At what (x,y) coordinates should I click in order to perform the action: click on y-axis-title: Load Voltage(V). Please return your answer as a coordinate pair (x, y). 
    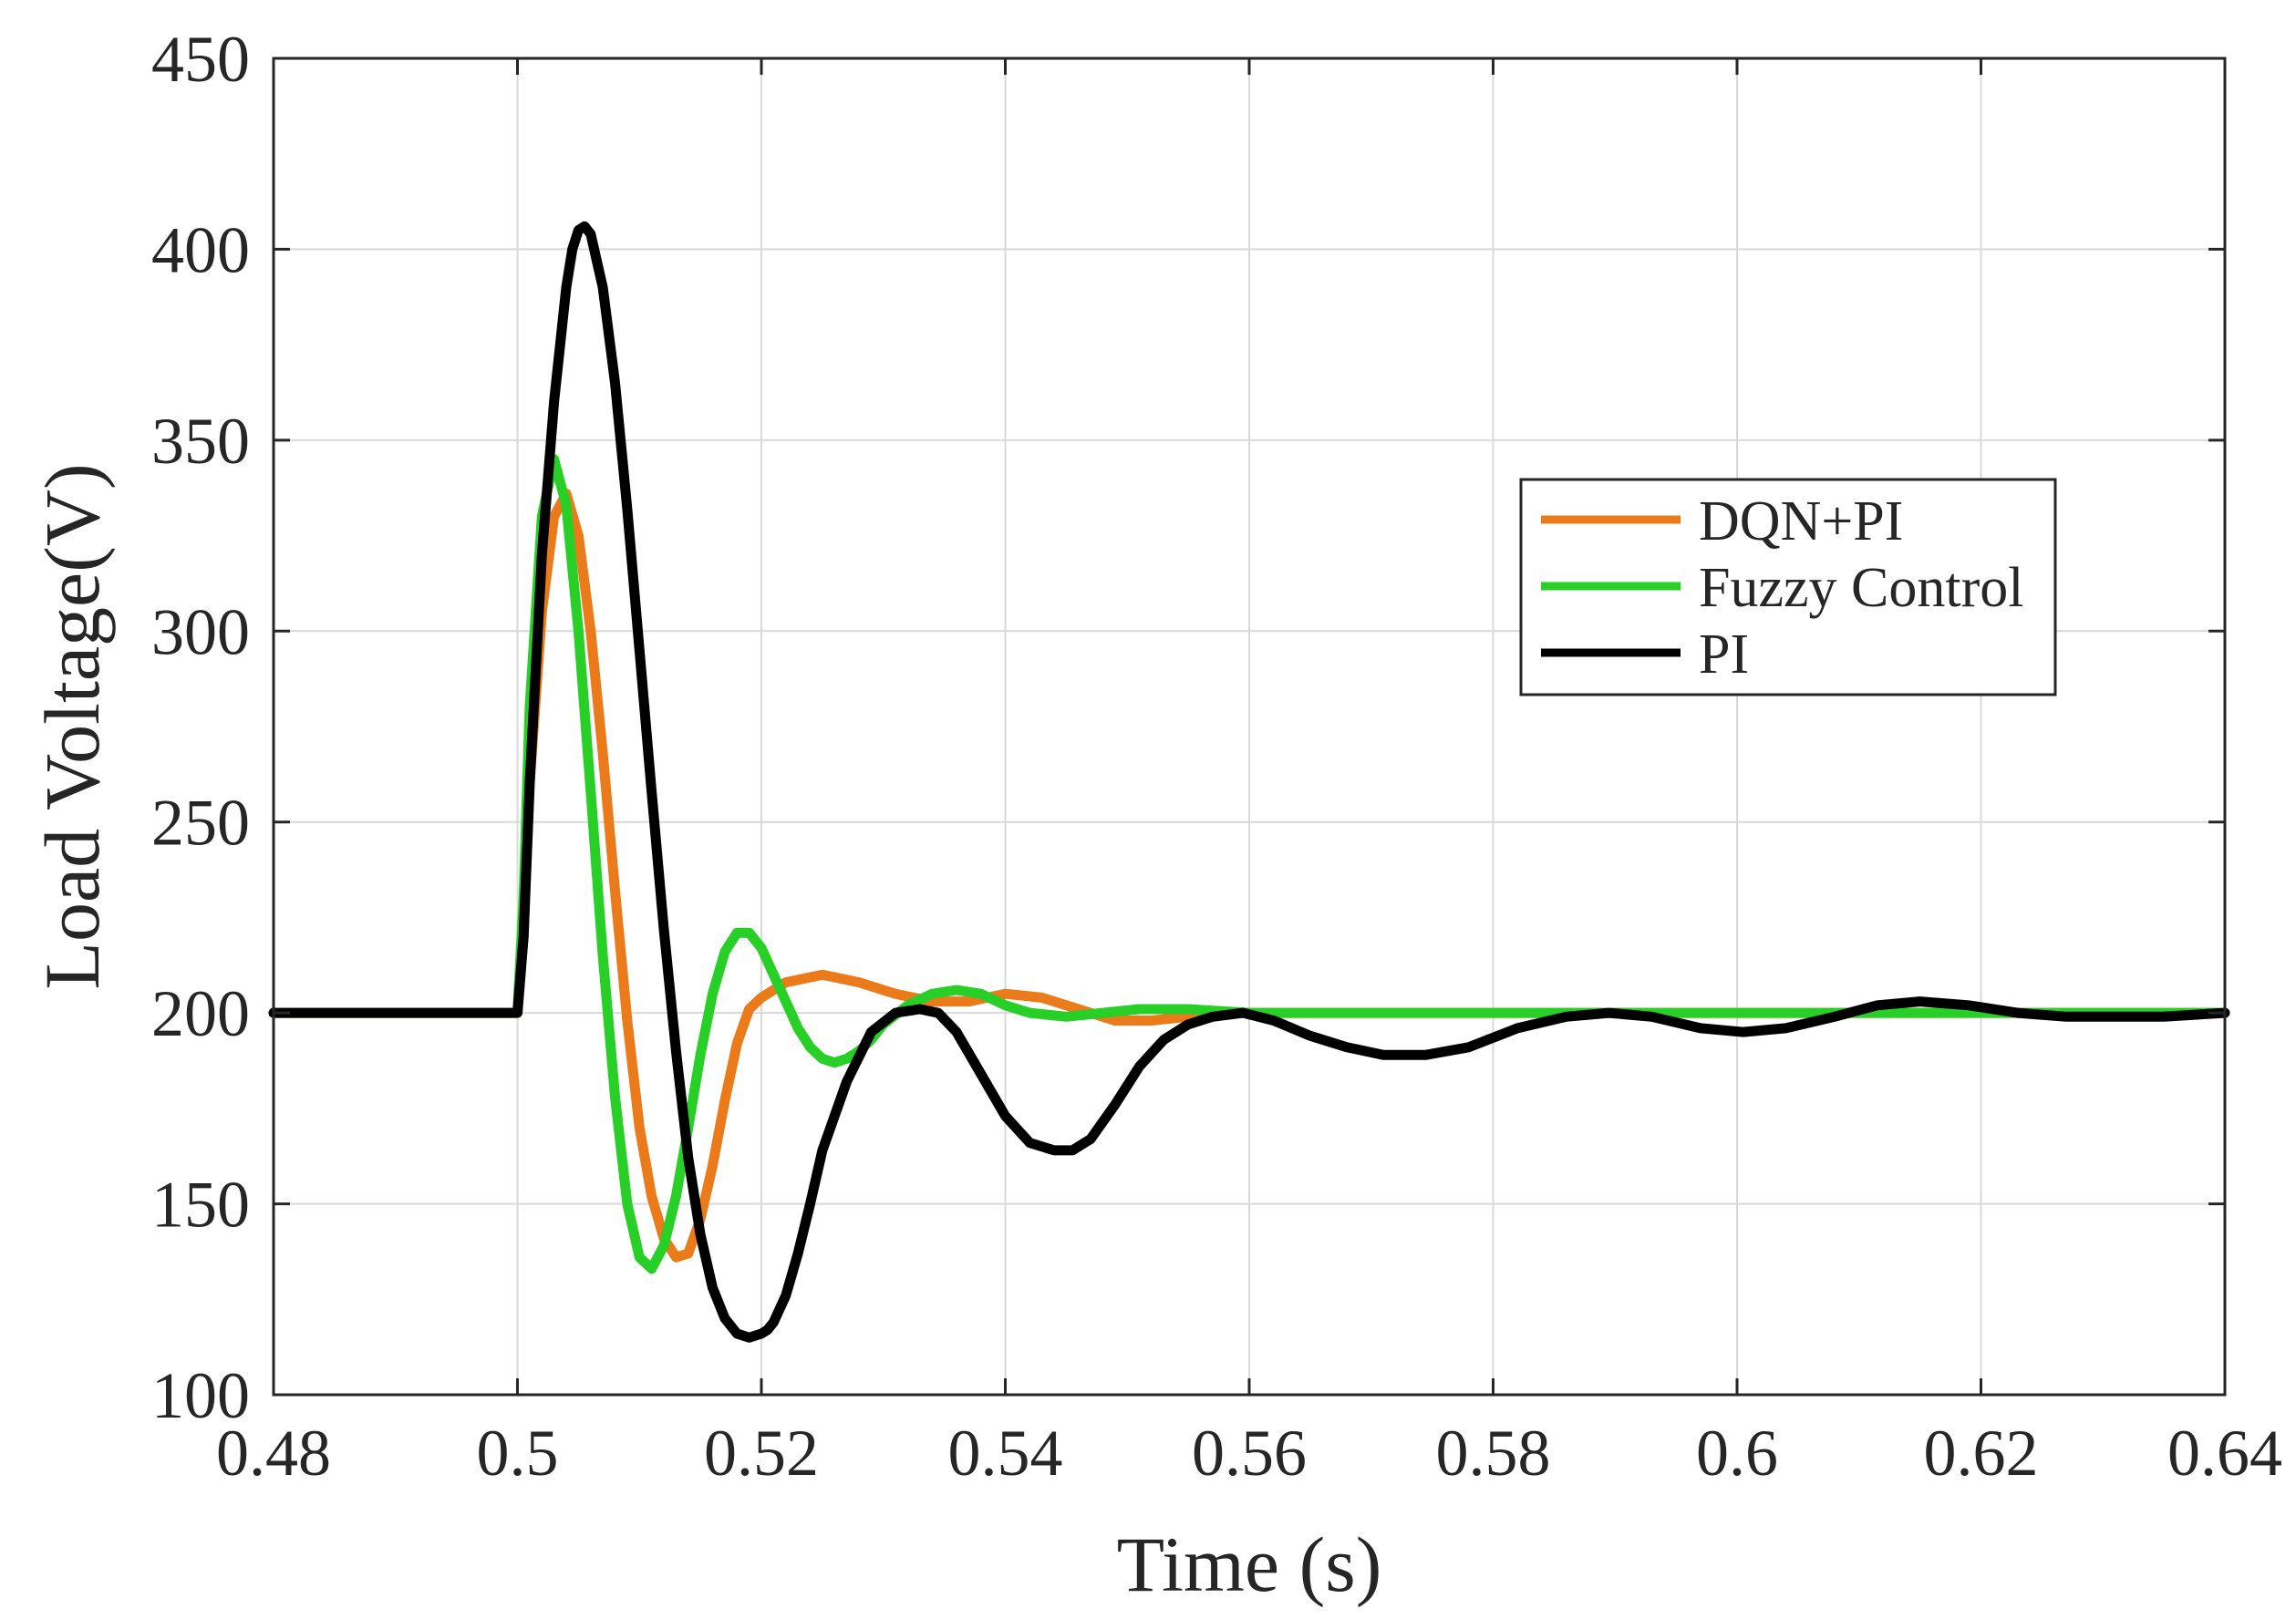
    Looking at the image, I should click on (72, 726).